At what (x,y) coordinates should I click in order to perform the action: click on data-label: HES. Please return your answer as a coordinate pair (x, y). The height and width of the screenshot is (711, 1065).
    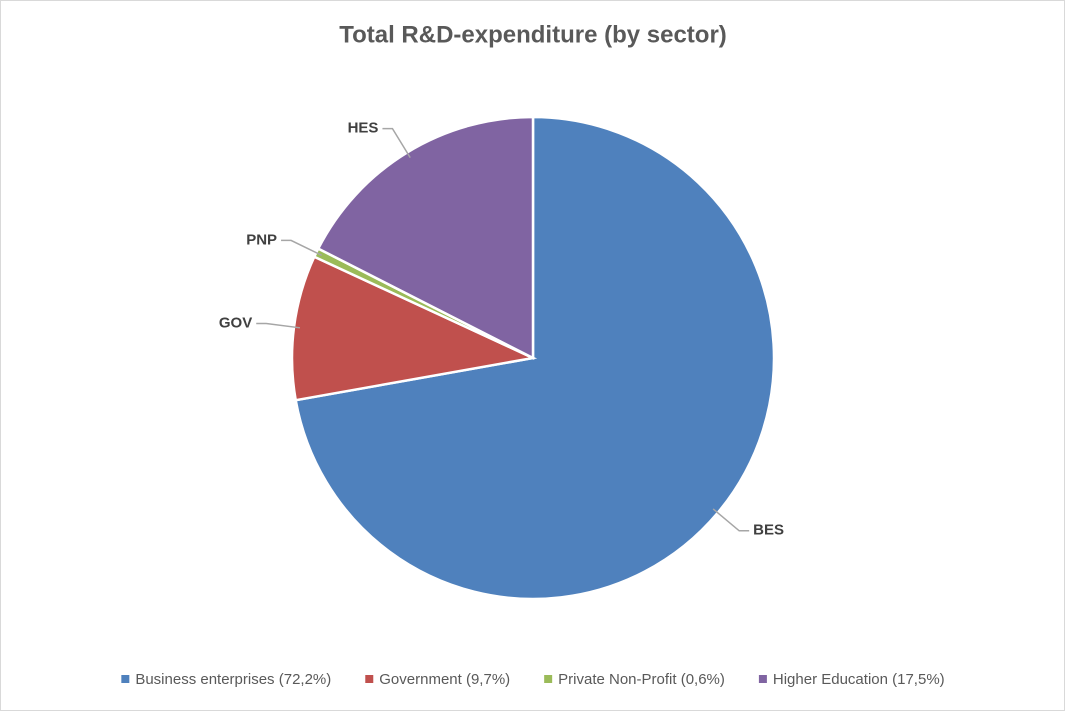
    Looking at the image, I should click on (363, 128).